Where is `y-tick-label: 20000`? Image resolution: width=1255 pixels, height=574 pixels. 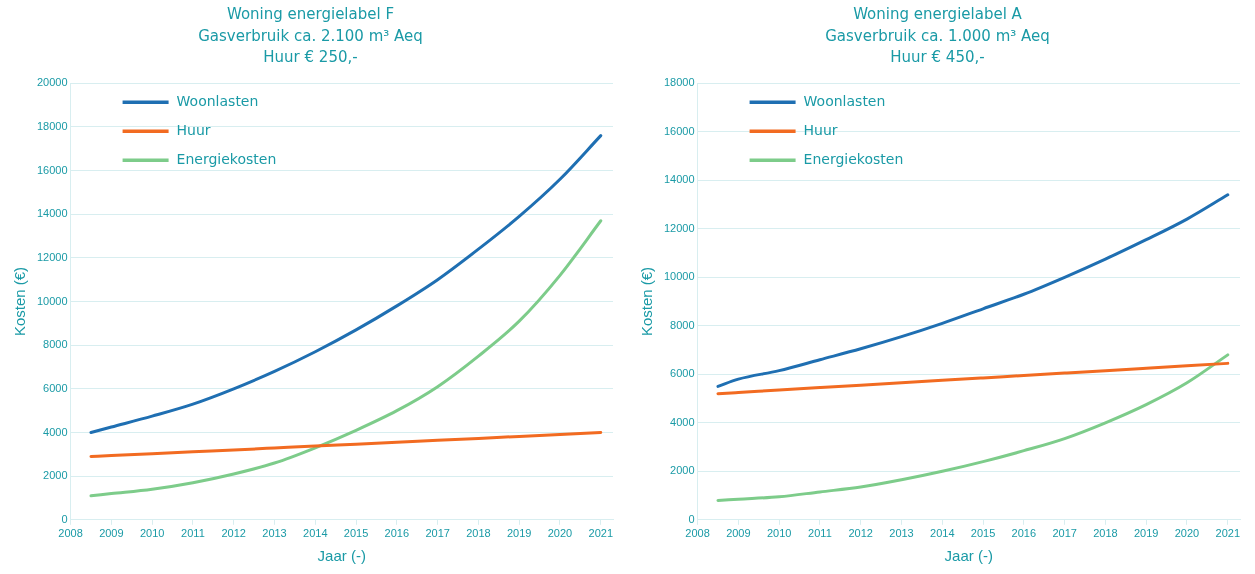 y-tick-label: 20000 is located at coordinates (52, 82).